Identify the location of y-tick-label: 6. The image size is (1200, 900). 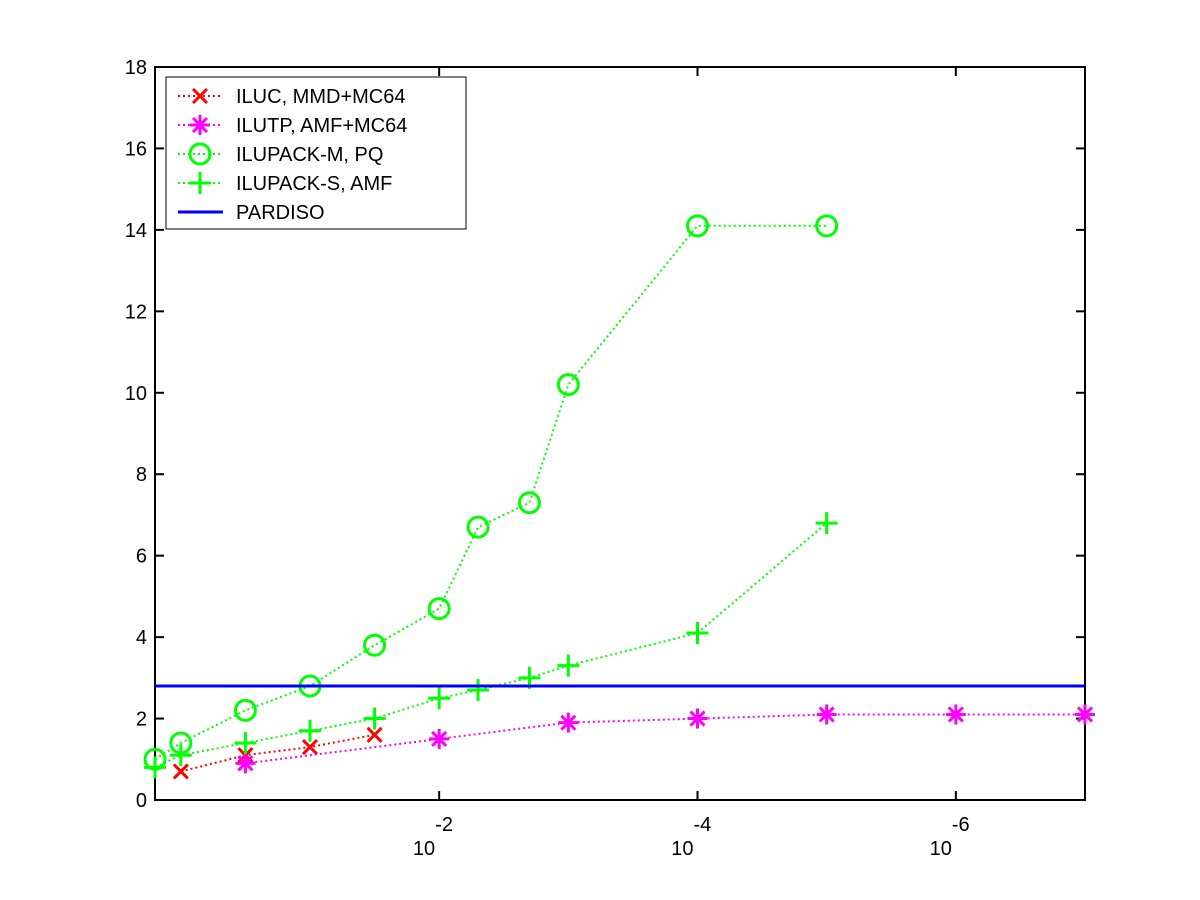
(141, 557).